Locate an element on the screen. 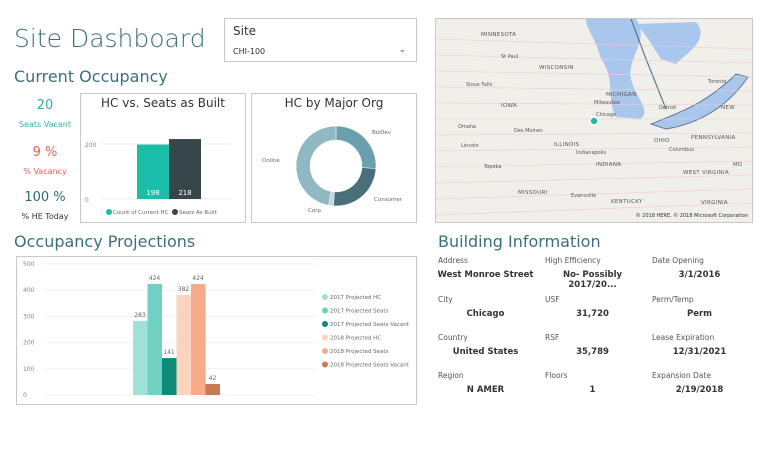  data-label: 283 is located at coordinates (140, 315).